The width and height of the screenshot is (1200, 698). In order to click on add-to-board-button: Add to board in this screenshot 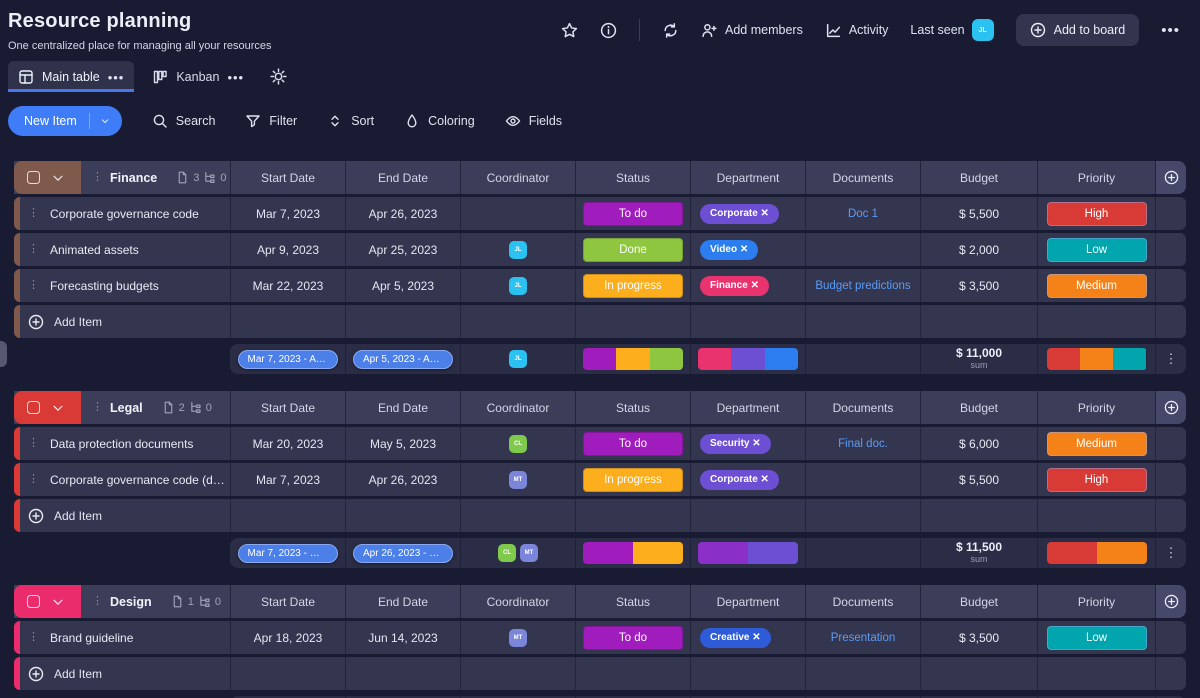, I will do `click(1077, 30)`.